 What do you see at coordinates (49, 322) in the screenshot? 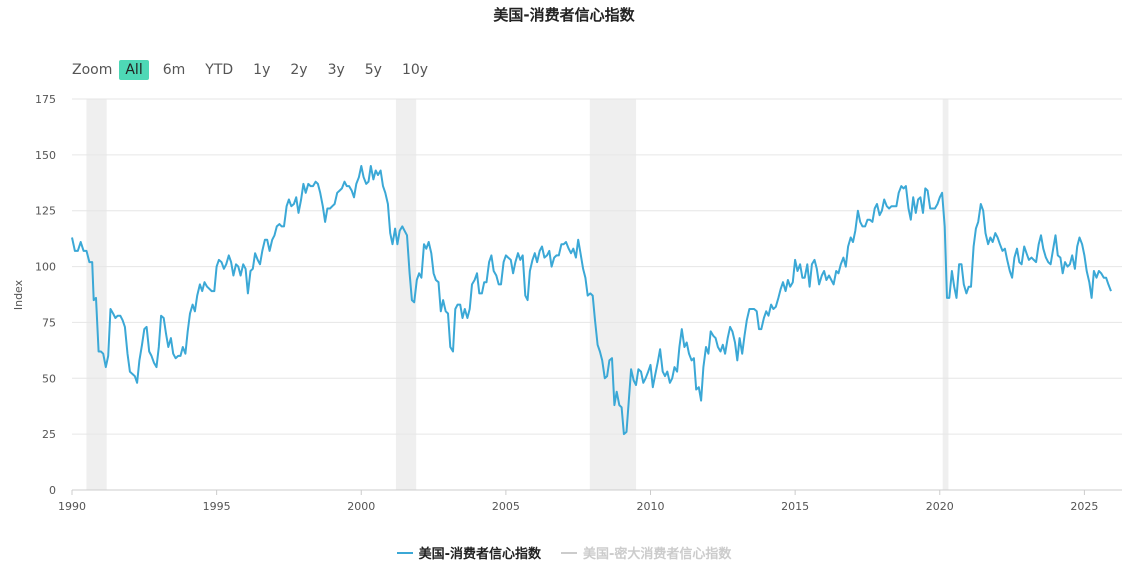
I see `y-tick-label: 75` at bounding box center [49, 322].